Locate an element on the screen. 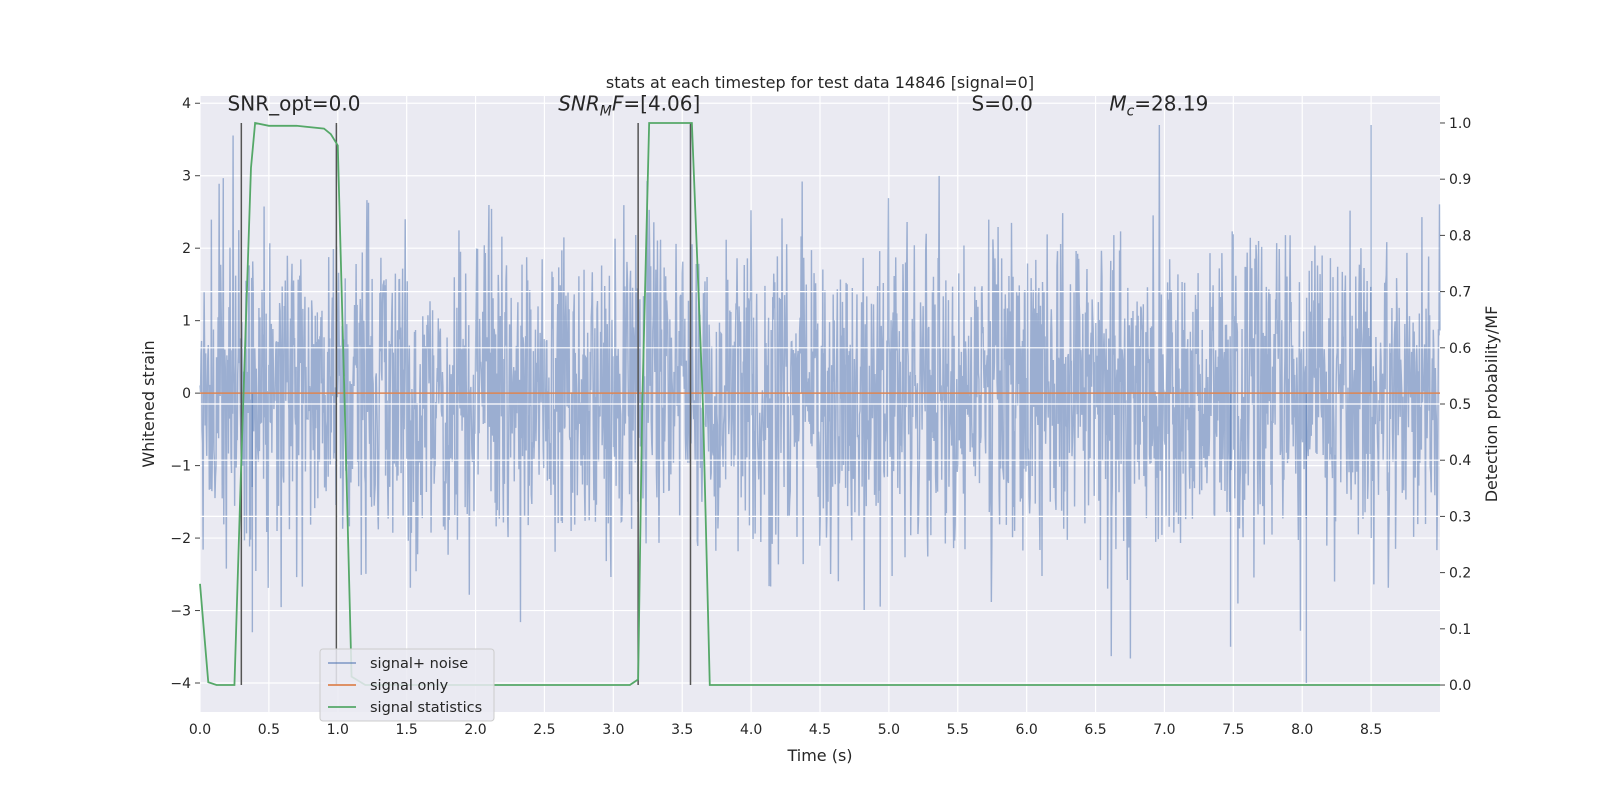 Image resolution: width=1600 pixels, height=800 pixels. y2-axis-ticks: 0.0 0.1 0.2 0.3 0.4 0.5 0.6 0.7 0.8 0.9 1.0 is located at coordinates (1455, 405).